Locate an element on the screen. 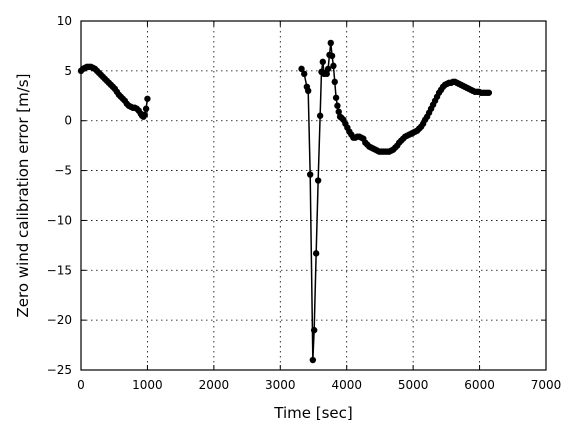 The image size is (578, 436). x-axis-label: Time [sec] is located at coordinates (312, 413).